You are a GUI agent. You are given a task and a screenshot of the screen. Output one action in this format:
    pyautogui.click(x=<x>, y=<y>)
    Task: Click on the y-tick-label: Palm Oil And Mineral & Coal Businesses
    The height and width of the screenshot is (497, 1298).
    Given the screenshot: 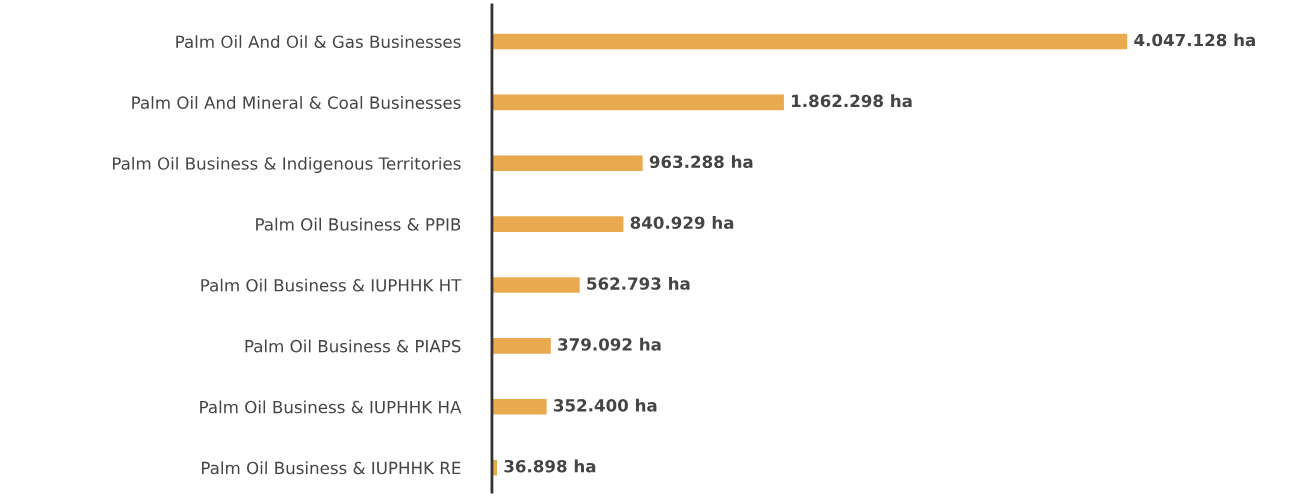 What is the action you would take?
    pyautogui.click(x=296, y=102)
    